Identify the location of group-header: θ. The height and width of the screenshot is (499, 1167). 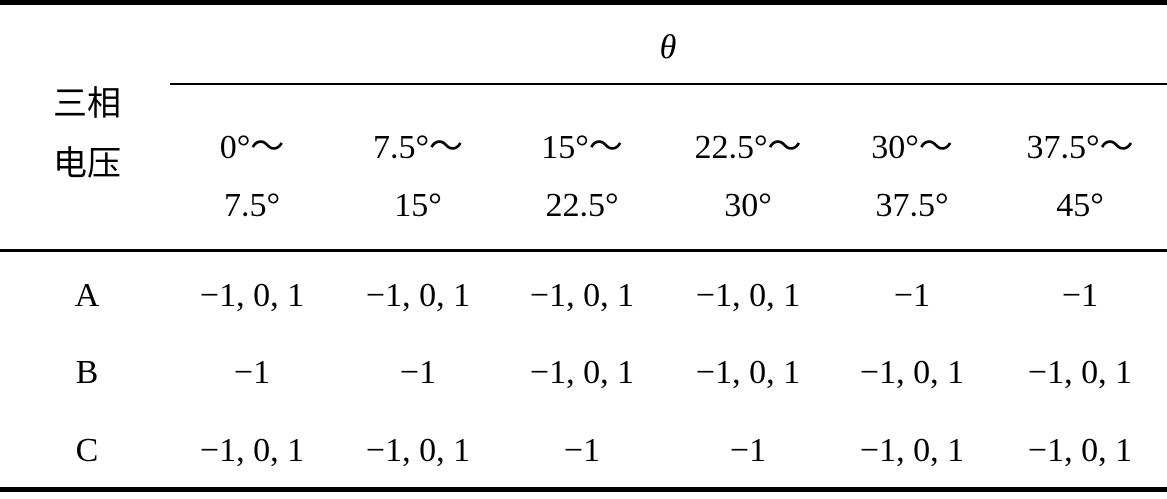
(668, 47).